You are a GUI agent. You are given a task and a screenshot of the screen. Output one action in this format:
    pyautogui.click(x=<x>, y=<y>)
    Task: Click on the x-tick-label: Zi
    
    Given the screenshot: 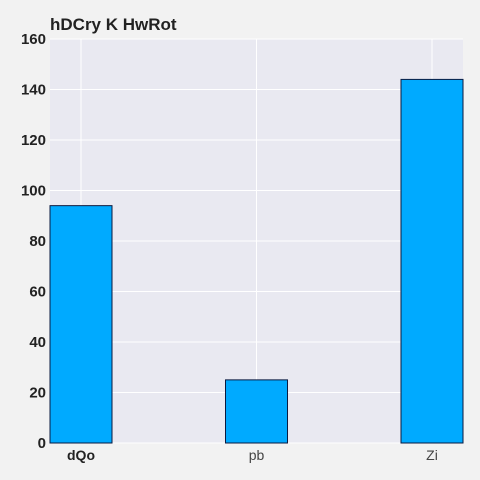 What is the action you would take?
    pyautogui.click(x=432, y=455)
    